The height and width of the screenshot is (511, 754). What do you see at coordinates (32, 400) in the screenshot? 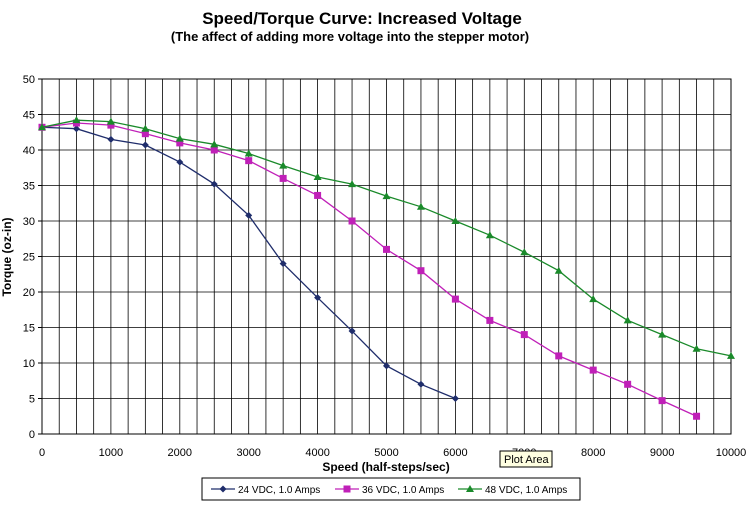
I see `y-tick-label: 5` at bounding box center [32, 400].